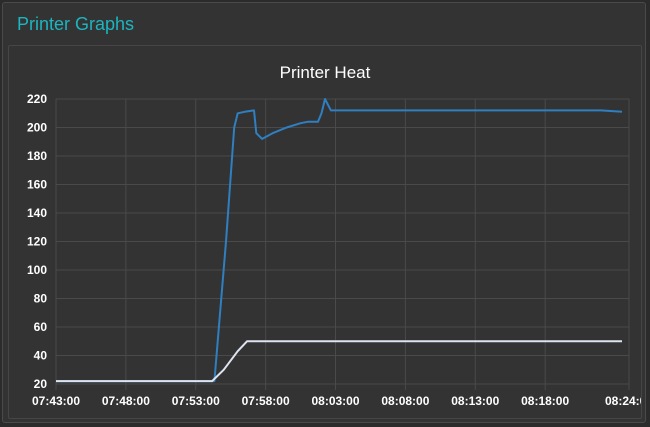 The width and height of the screenshot is (650, 427). What do you see at coordinates (37, 99) in the screenshot?
I see `y-tick-label: 220` at bounding box center [37, 99].